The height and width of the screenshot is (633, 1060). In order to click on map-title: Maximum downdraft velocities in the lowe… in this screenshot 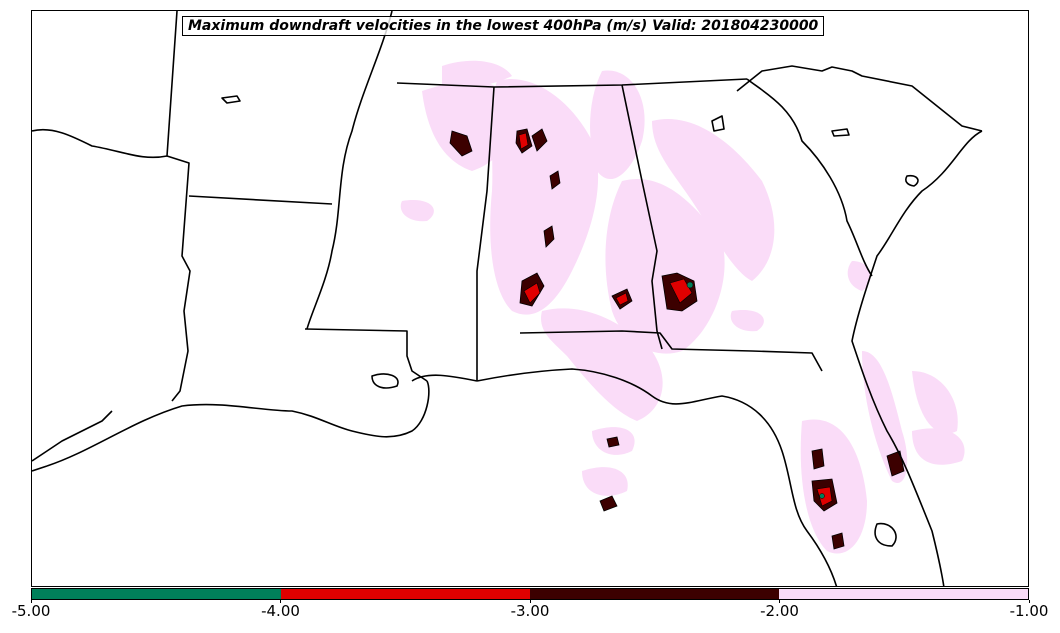, I will do `click(503, 26)`.